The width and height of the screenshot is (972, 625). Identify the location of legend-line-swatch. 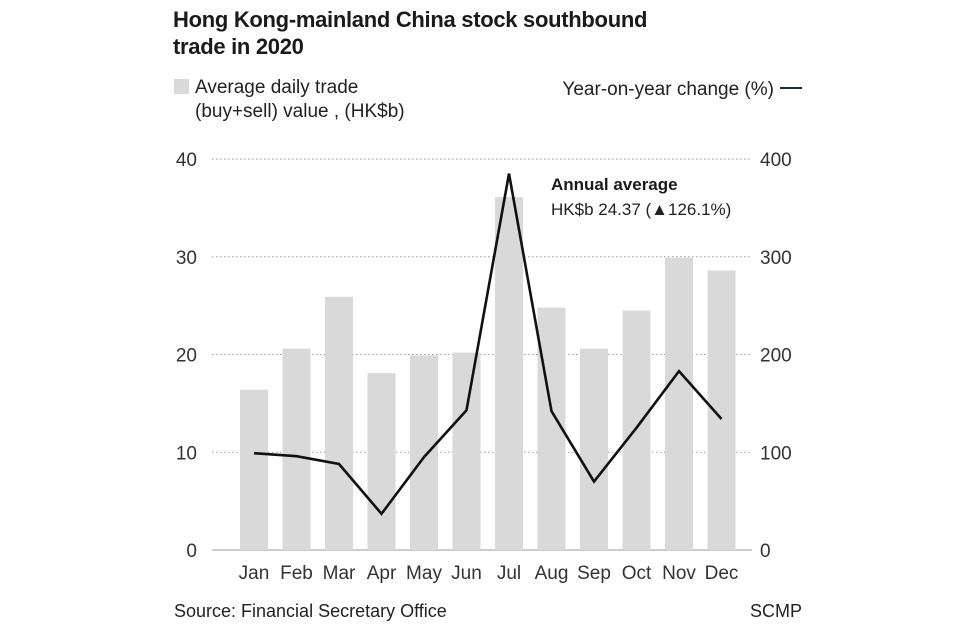
(791, 88).